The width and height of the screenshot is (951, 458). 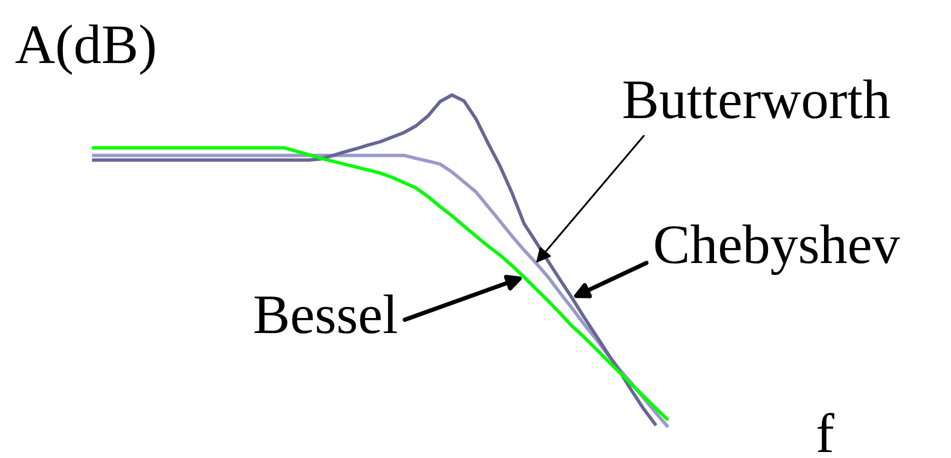 What do you see at coordinates (757, 99) in the screenshot?
I see `text: Butterworth` at bounding box center [757, 99].